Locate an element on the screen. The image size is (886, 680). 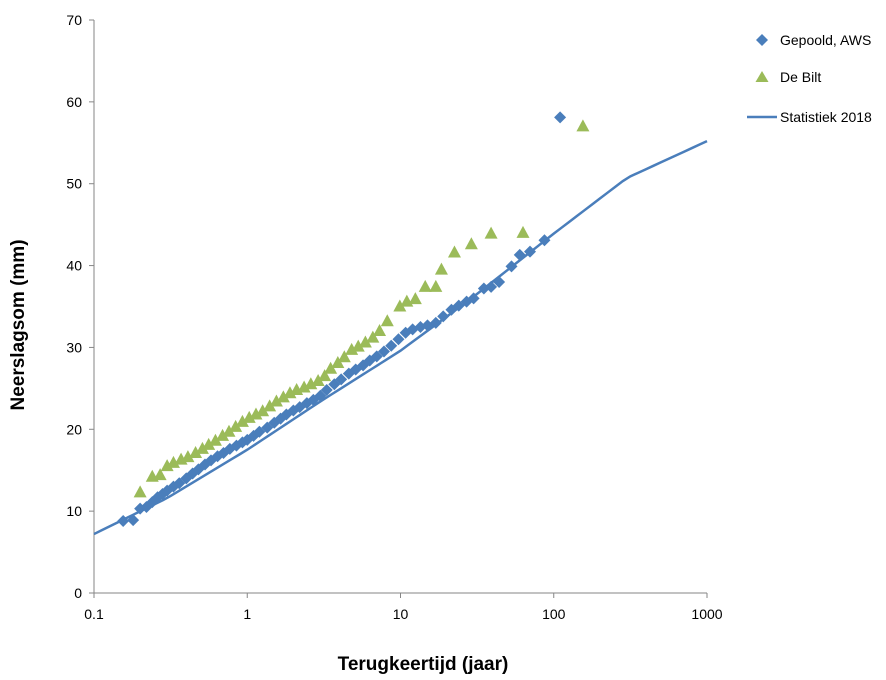
y-tick-label: 20 is located at coordinates (74, 429).